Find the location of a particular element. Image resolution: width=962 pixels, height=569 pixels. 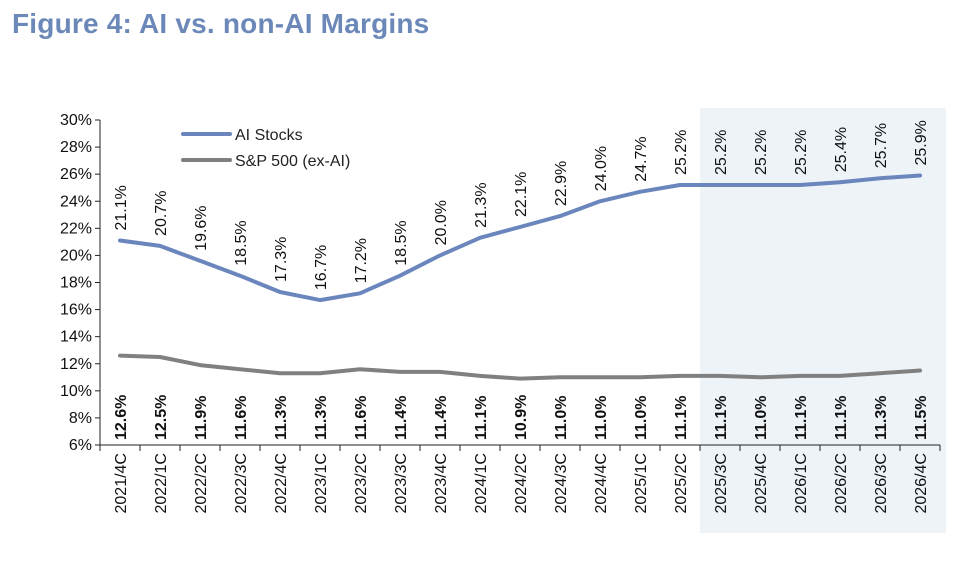

ai-data-label: 24.0% is located at coordinates (601, 168).